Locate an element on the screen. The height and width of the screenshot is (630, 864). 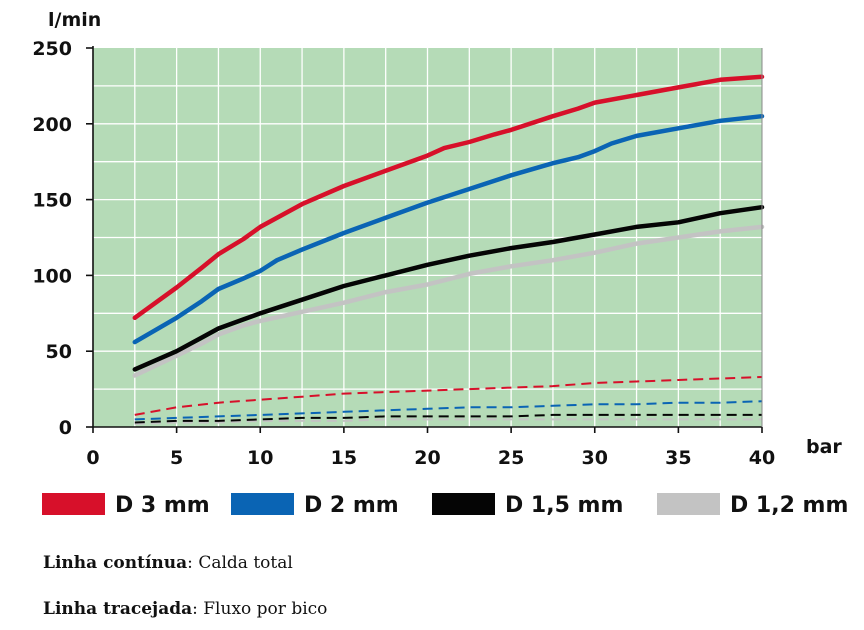
legend-item: D 1,2 mm is located at coordinates (752, 505).